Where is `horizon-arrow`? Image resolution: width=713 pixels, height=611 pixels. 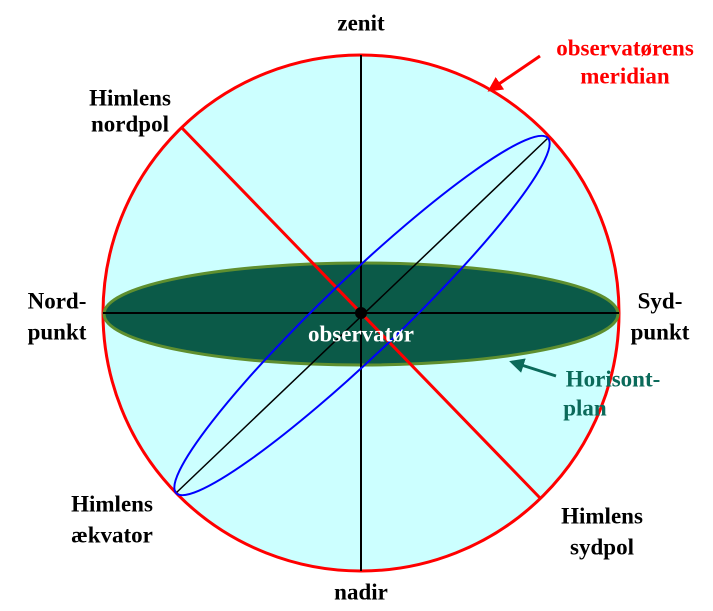
horizon-arrow is located at coordinates (533, 368).